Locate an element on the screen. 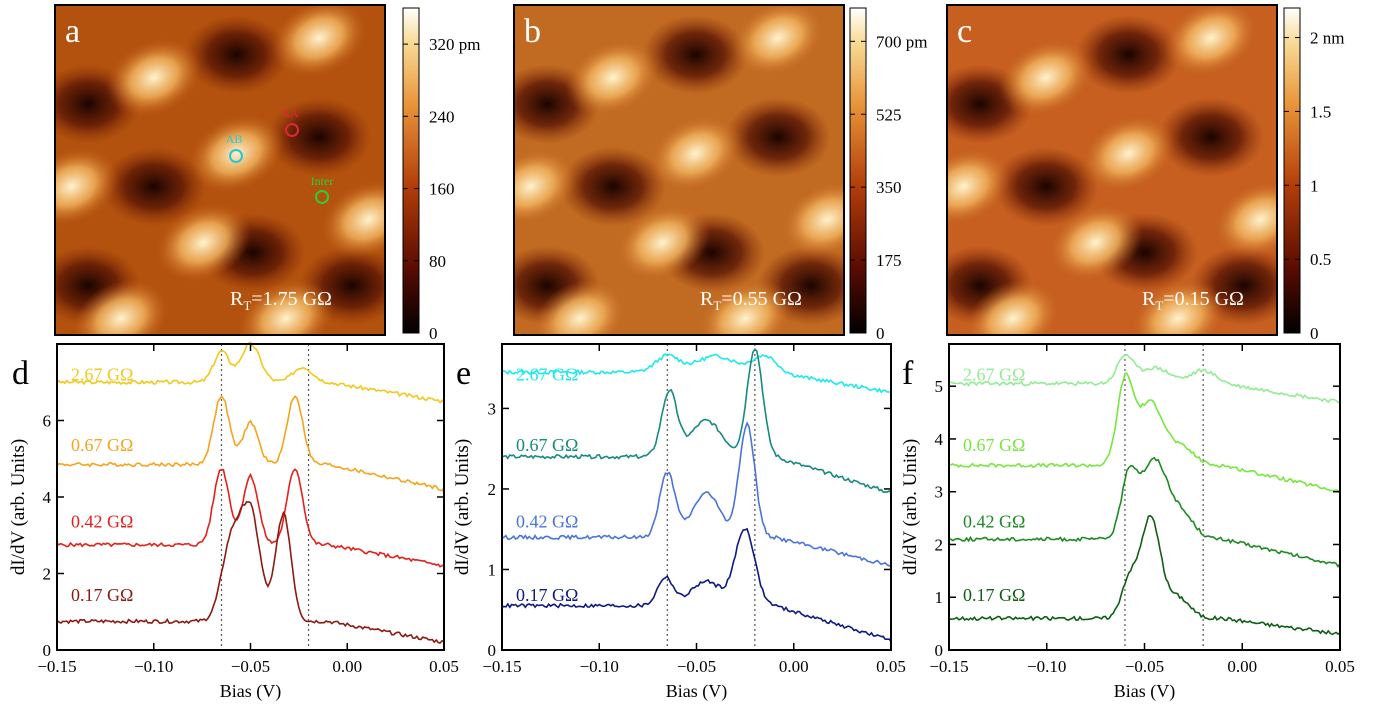 The width and height of the screenshot is (1387, 706). rt-label: RT=0.55 GΩ is located at coordinates (751, 300).